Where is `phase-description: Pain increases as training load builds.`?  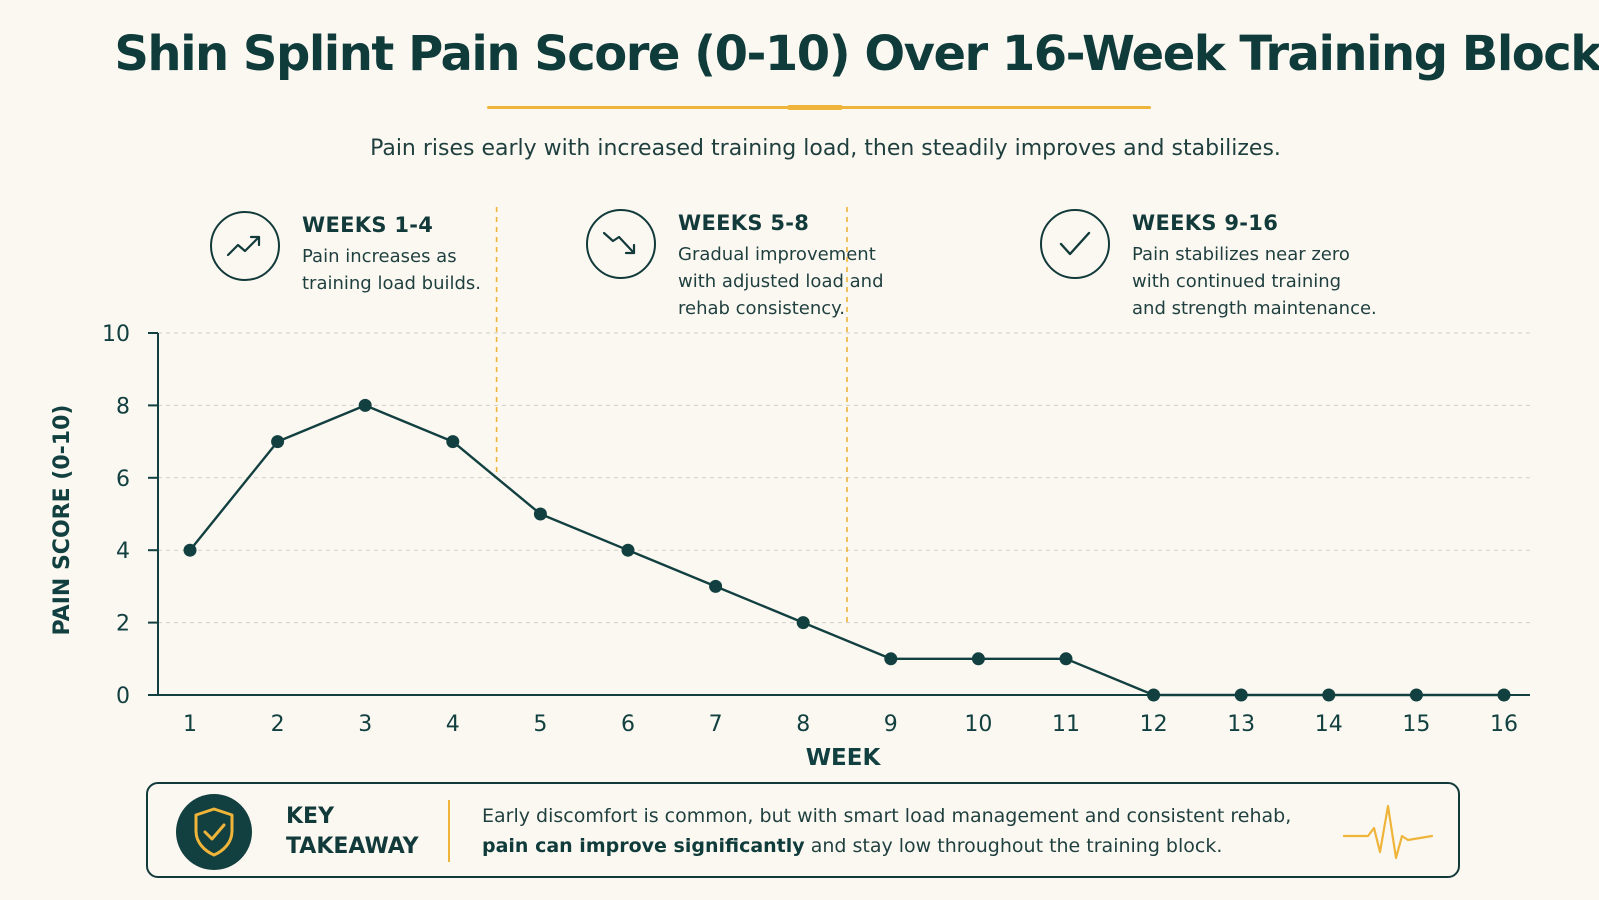
phase-description: Pain increases as training load builds. is located at coordinates (392, 270).